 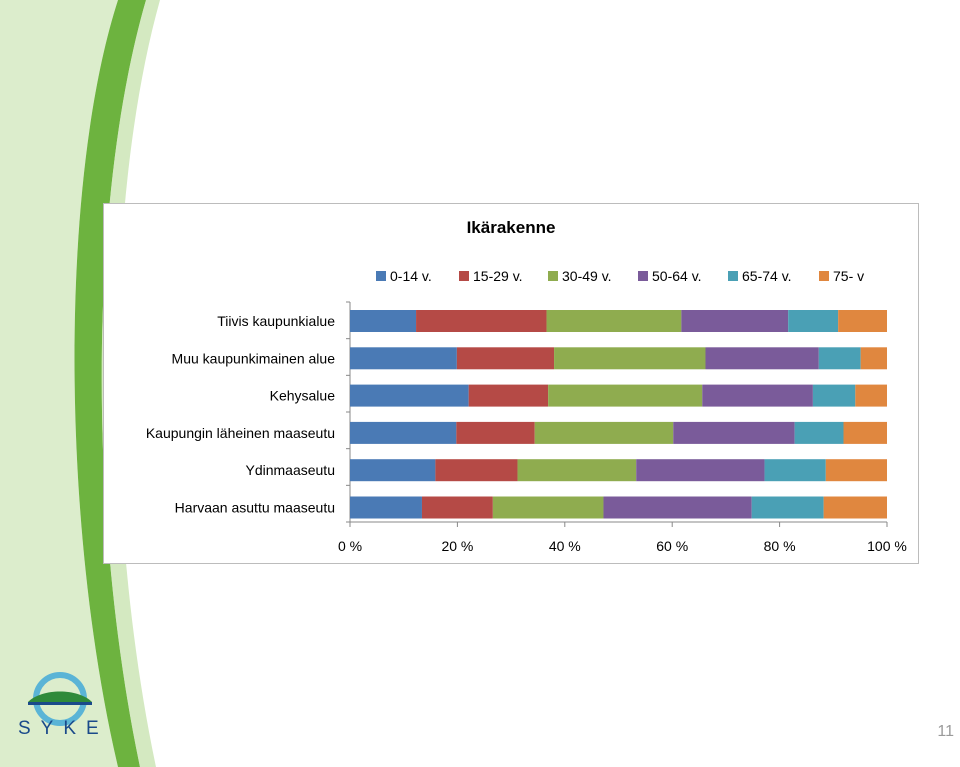 What do you see at coordinates (887, 546) in the screenshot?
I see `x-tick-label: 100 %` at bounding box center [887, 546].